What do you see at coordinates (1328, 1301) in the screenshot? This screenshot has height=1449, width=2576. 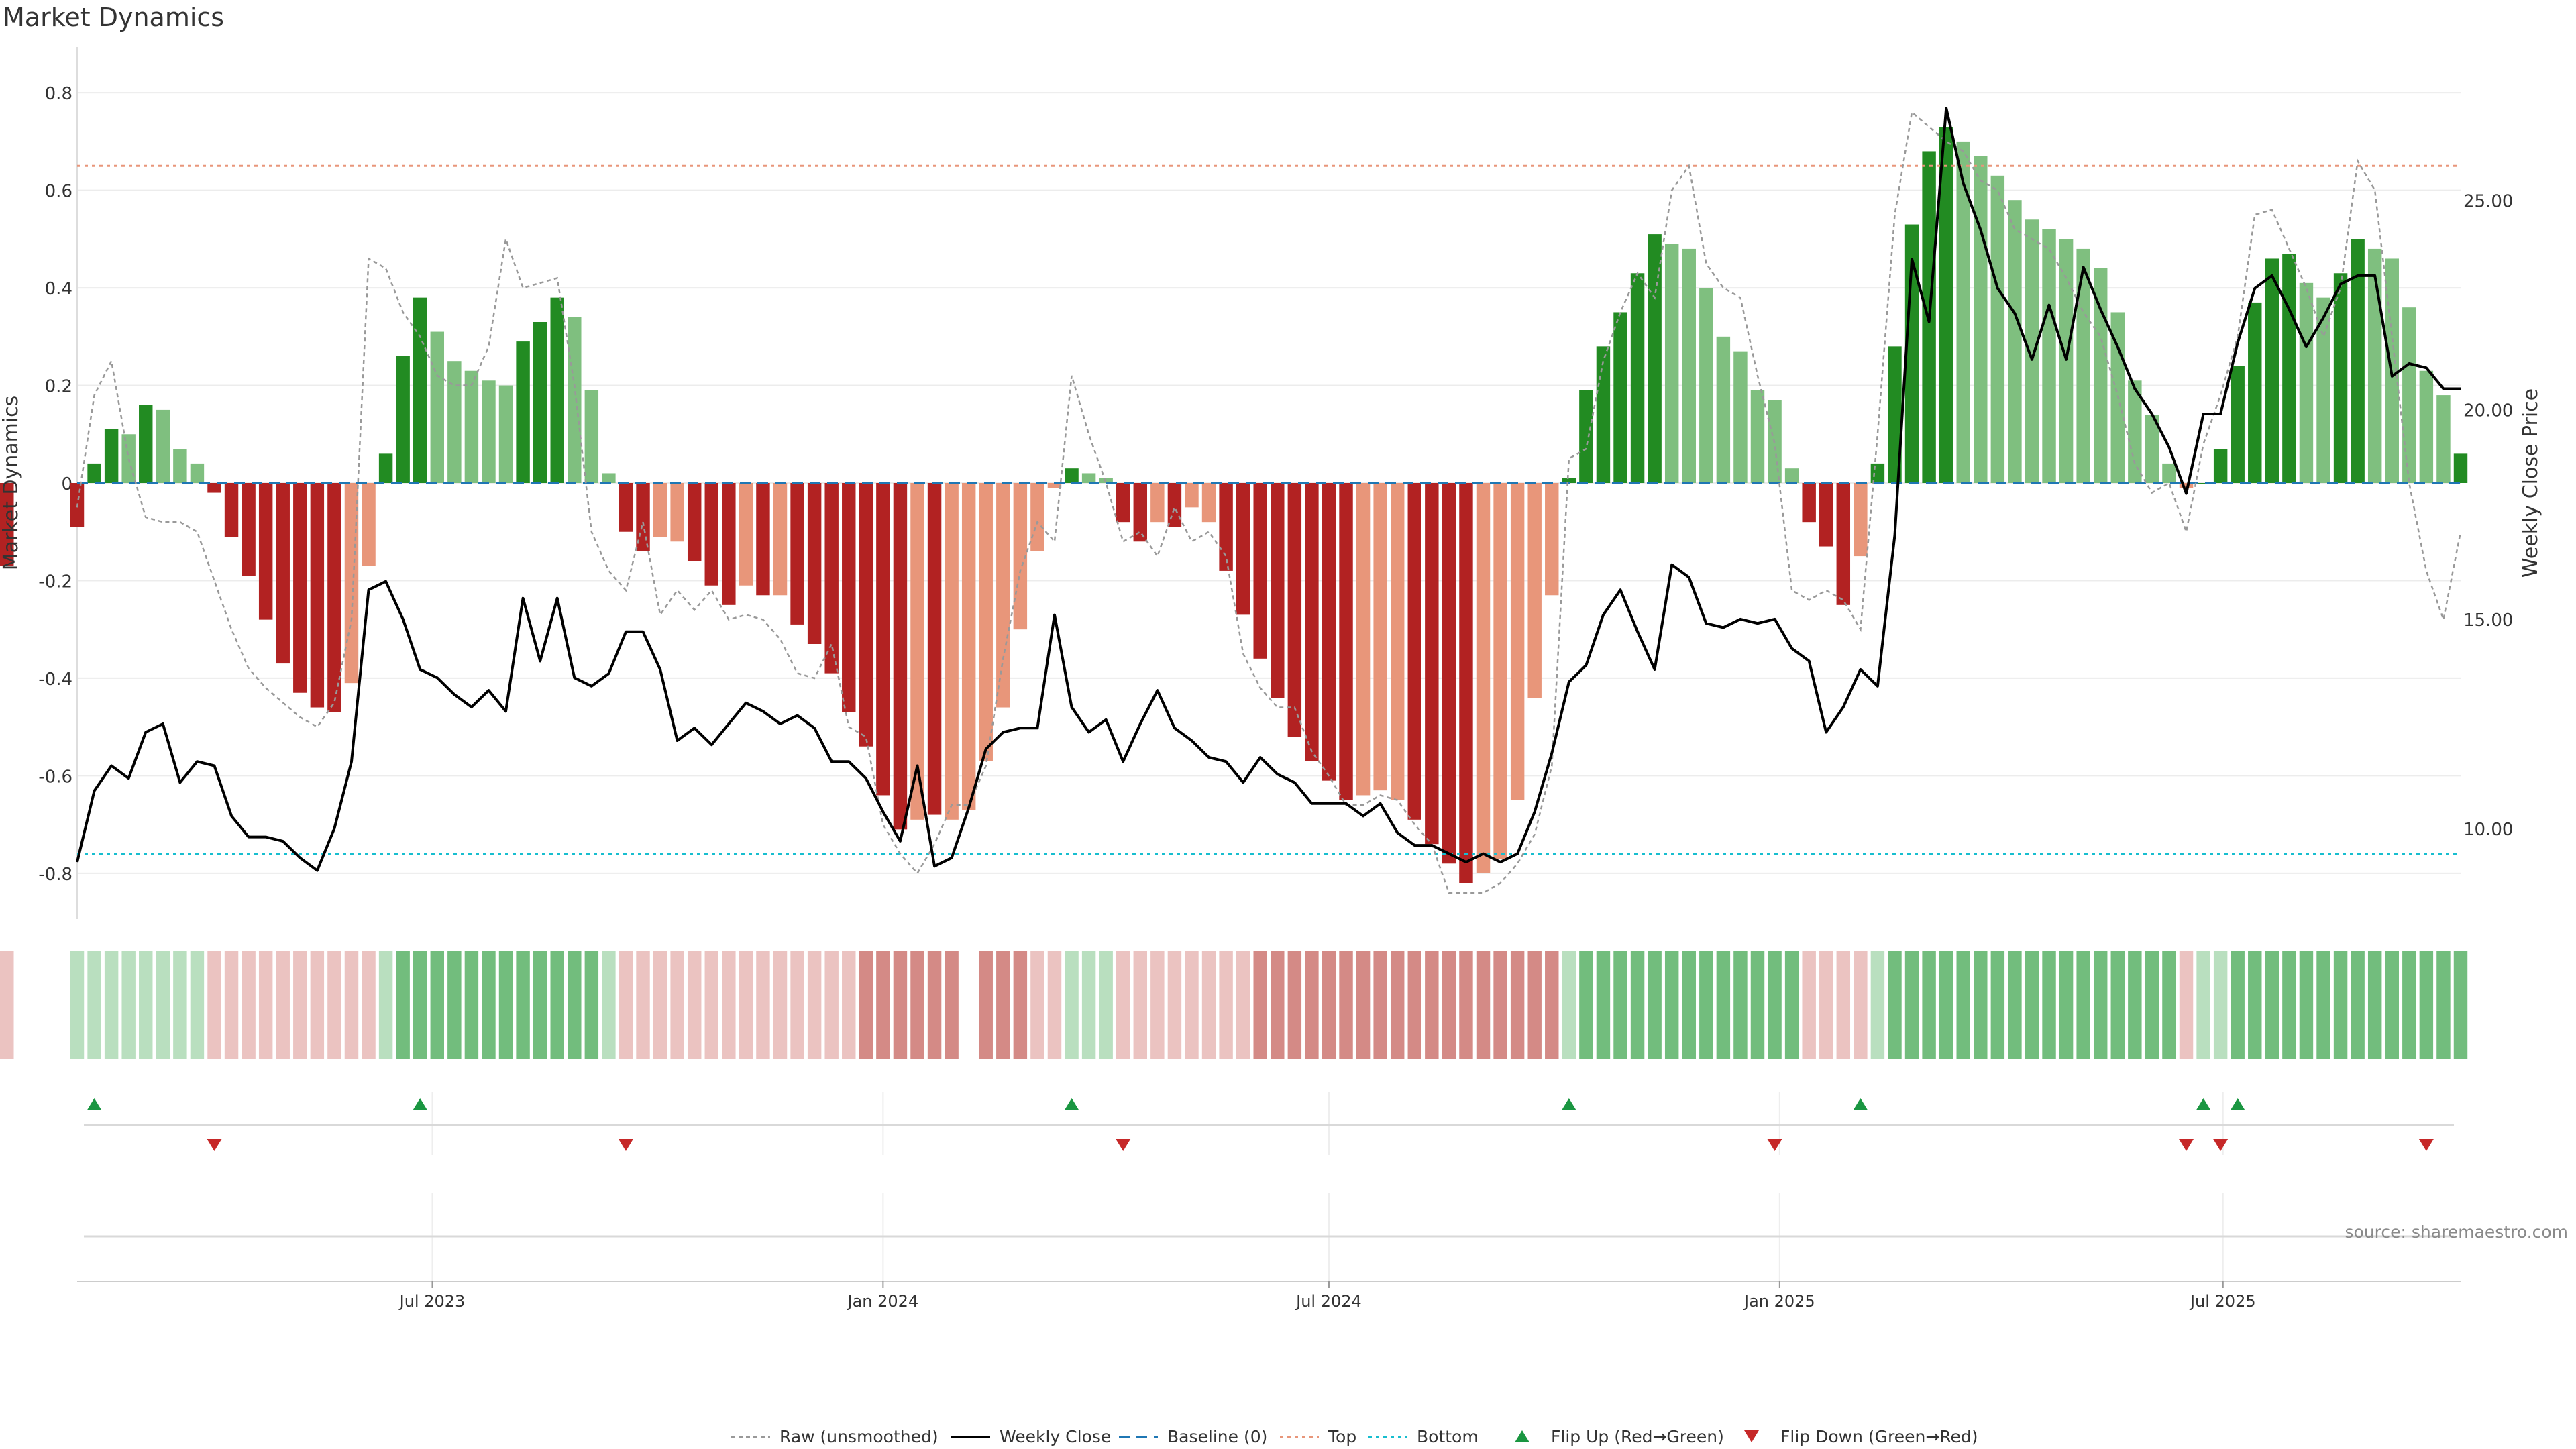 I see `x-tick-label: Jul 2024` at bounding box center [1328, 1301].